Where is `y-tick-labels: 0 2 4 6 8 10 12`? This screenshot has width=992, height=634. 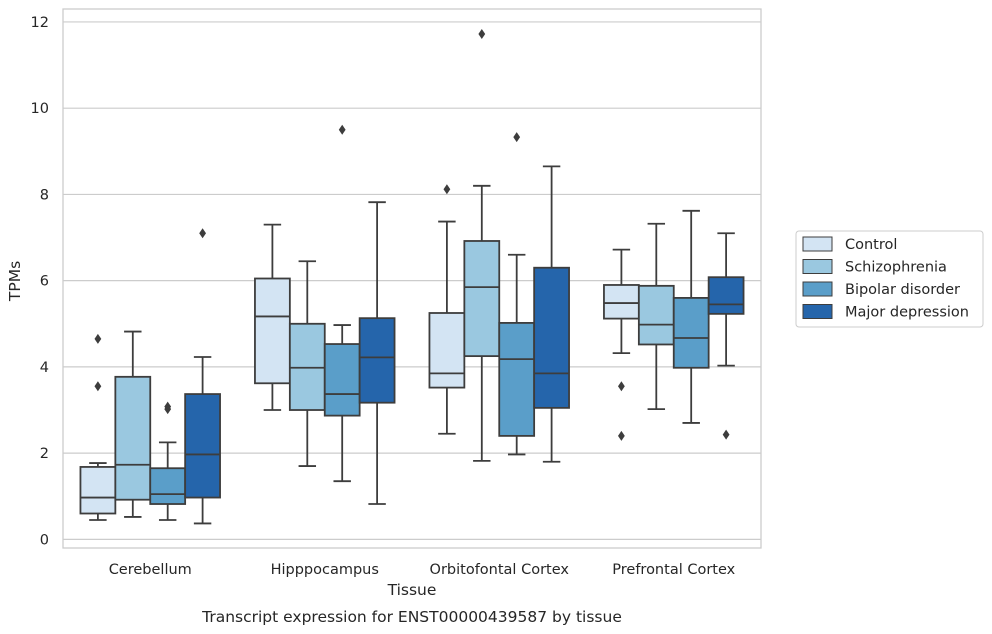
y-tick-labels: 0 2 4 6 8 10 12 is located at coordinates (40, 281).